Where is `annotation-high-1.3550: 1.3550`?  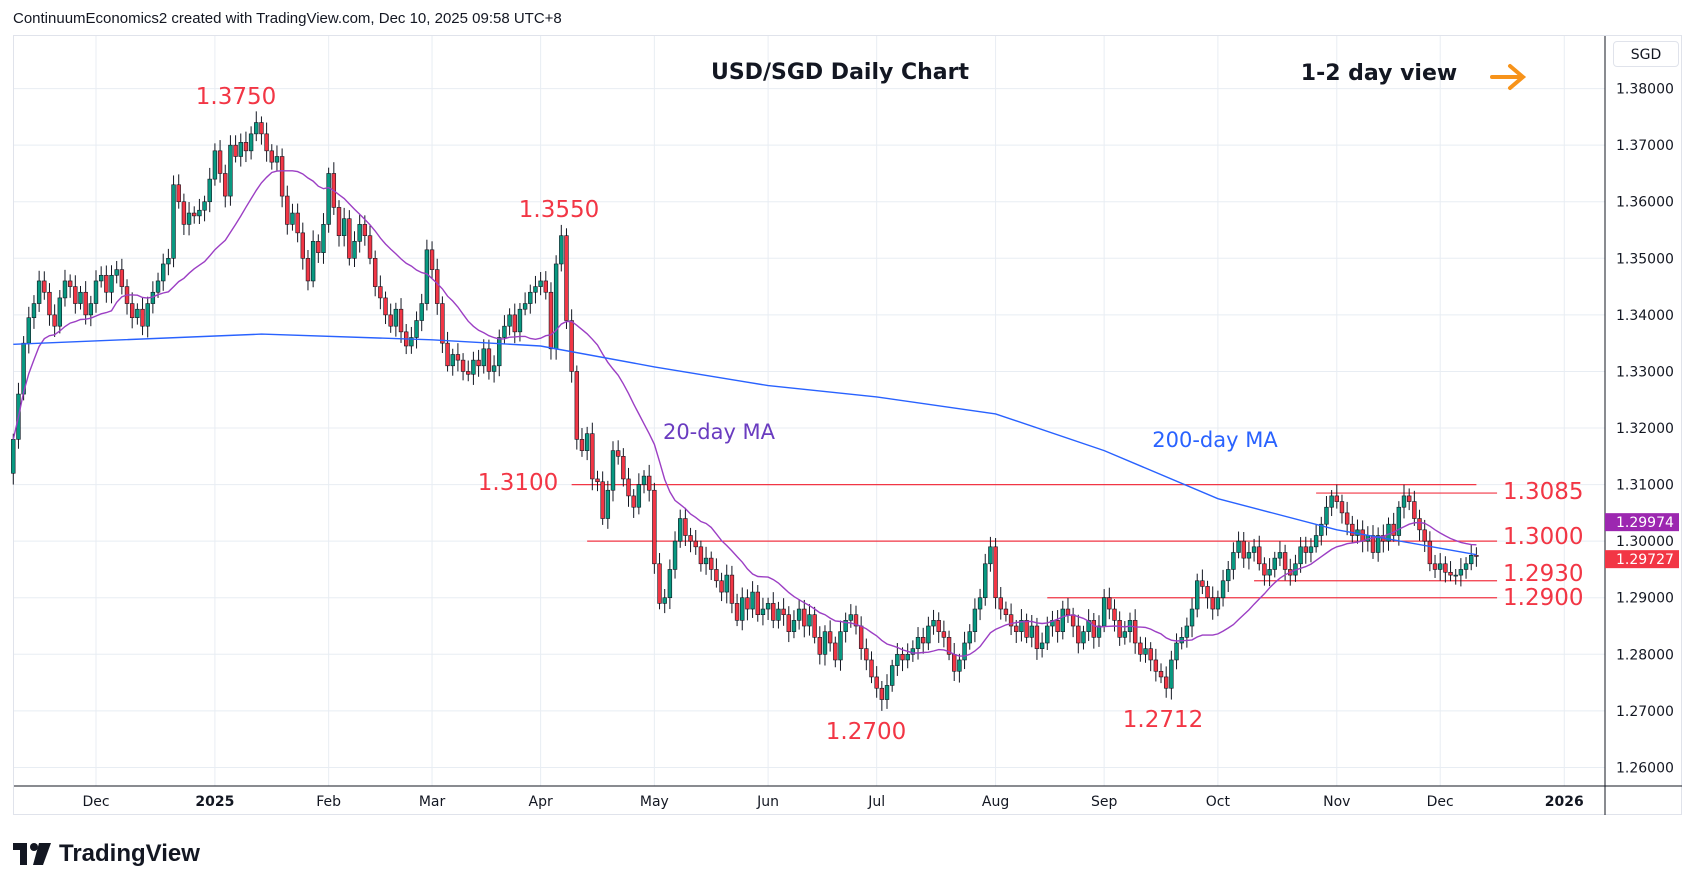
annotation-high-1.3550: 1.3550 is located at coordinates (559, 210).